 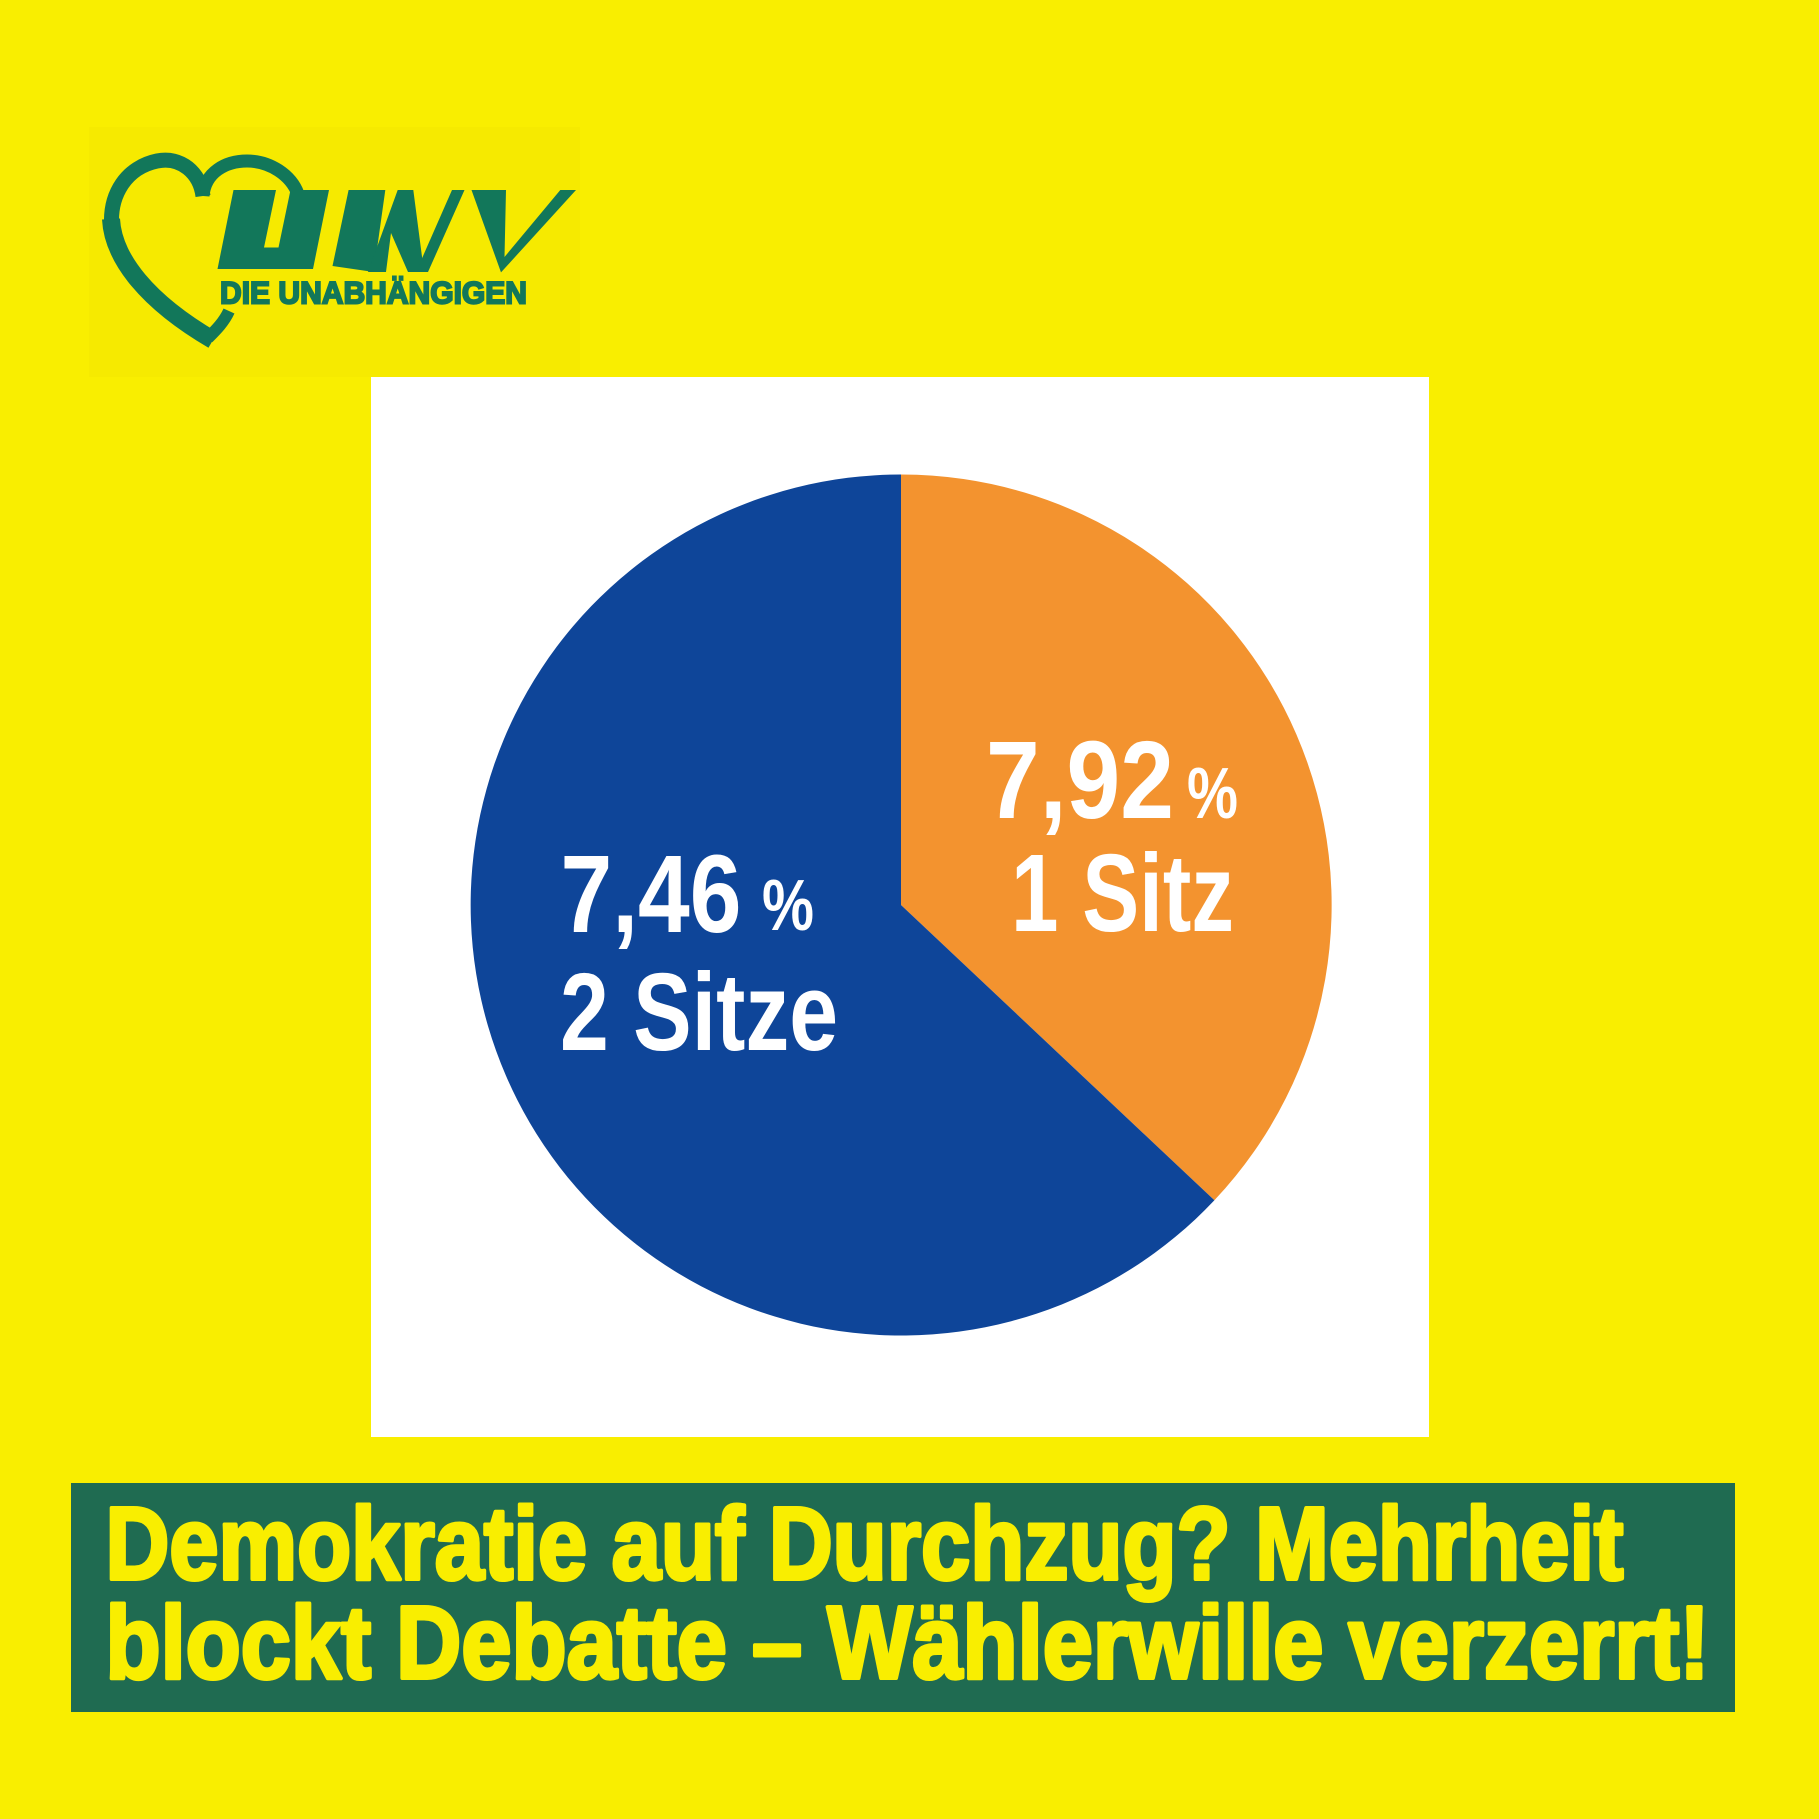 What do you see at coordinates (1122, 893) in the screenshot?
I see `svg-text: 1 Sitz` at bounding box center [1122, 893].